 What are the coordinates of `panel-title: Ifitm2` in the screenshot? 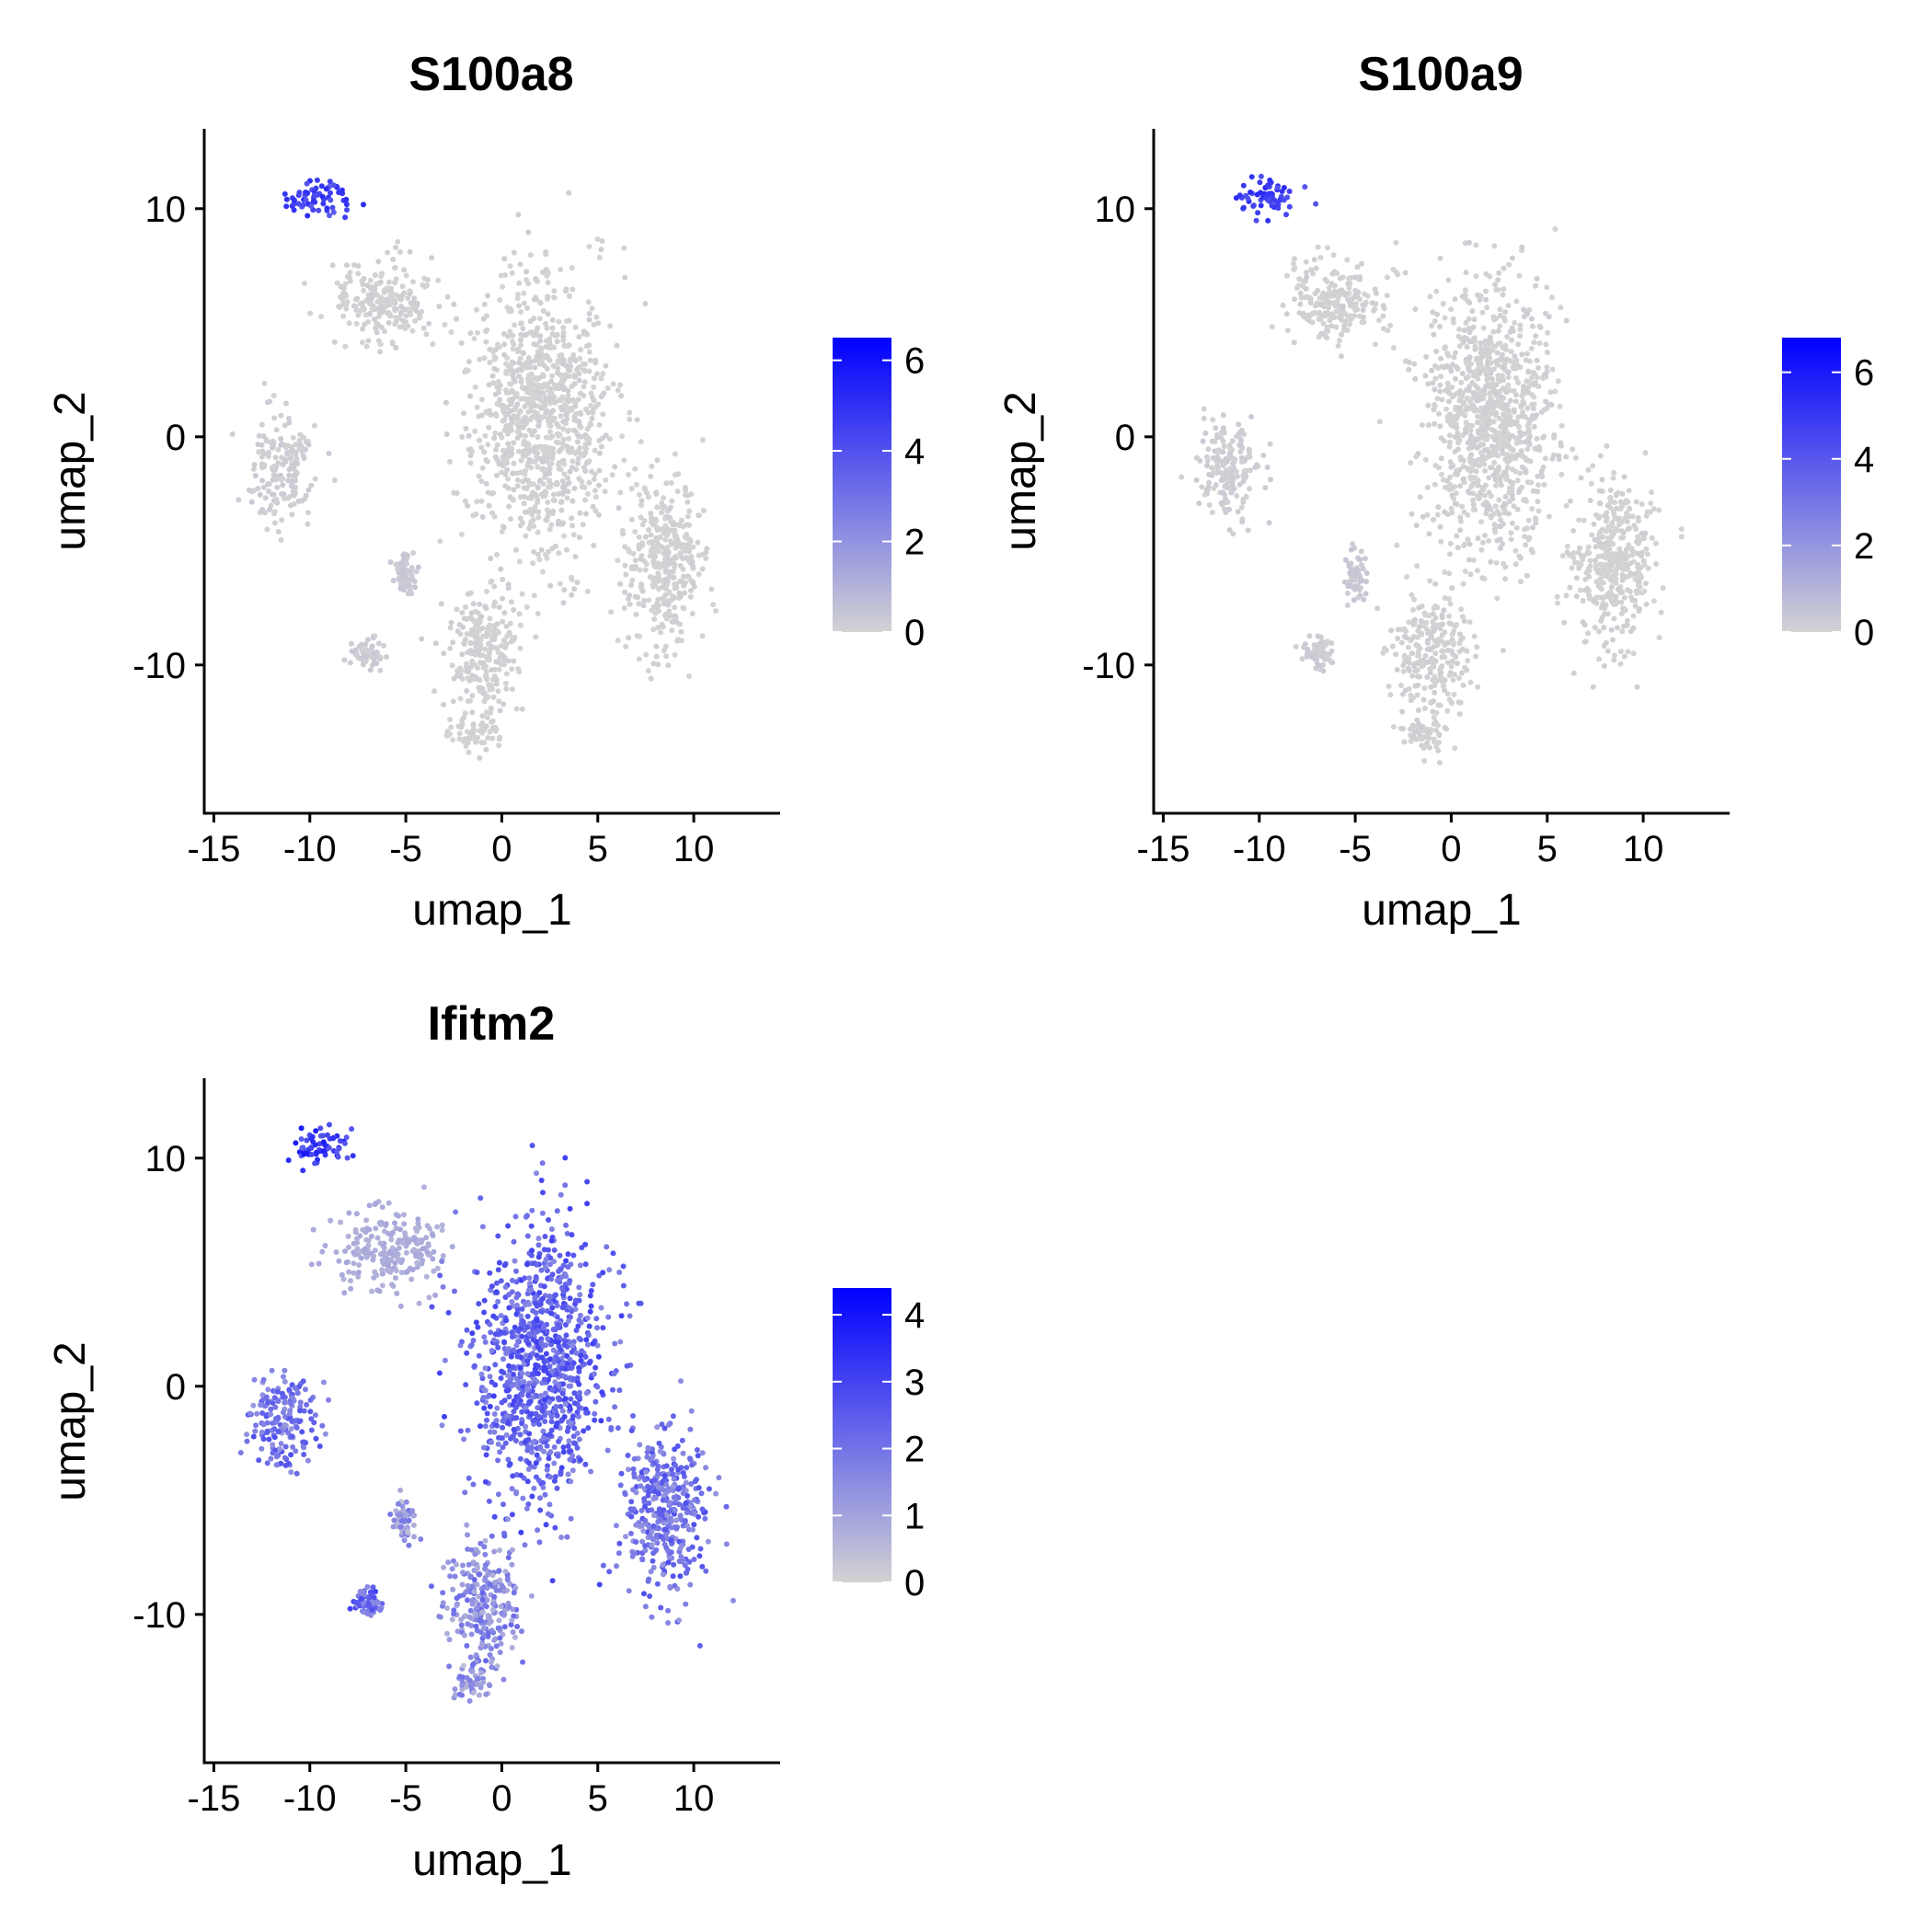 It's located at (492, 1024).